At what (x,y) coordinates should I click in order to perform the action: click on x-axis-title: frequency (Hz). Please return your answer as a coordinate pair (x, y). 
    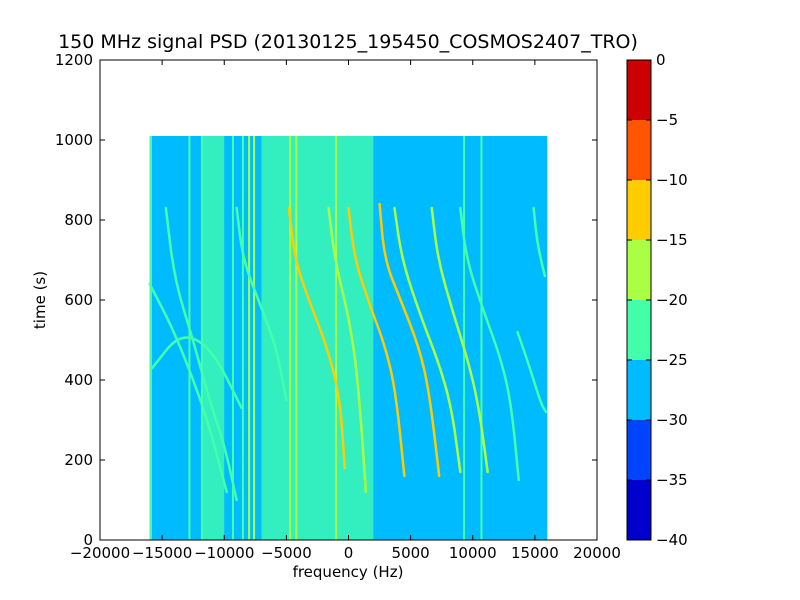
    Looking at the image, I should click on (348, 572).